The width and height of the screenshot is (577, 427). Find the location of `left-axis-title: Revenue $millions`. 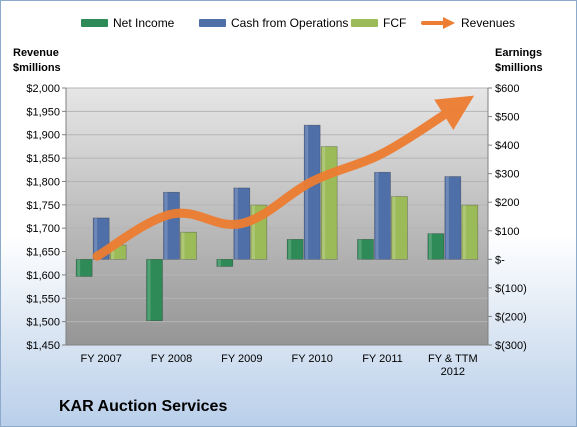

left-axis-title: Revenue $millions is located at coordinates (37, 61).